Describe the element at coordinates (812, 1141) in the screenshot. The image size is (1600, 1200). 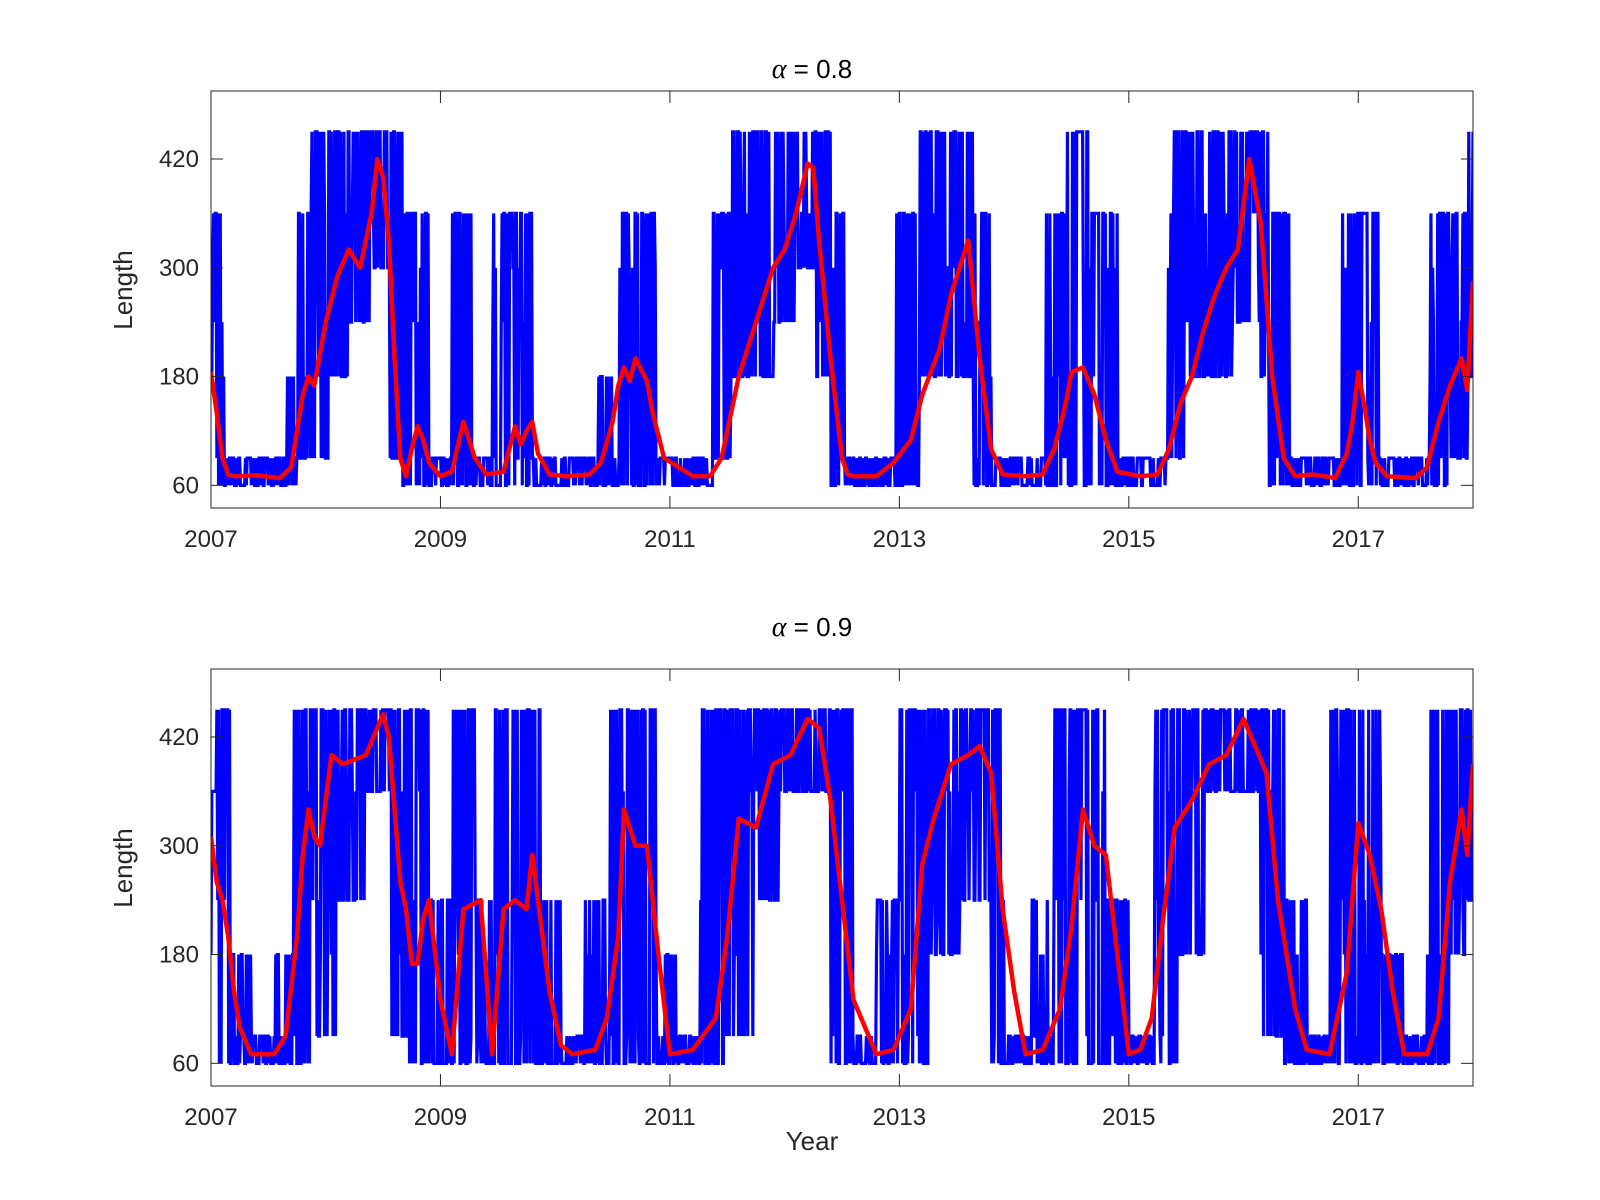
I see `x-axis-label-bottom: Year` at that location.